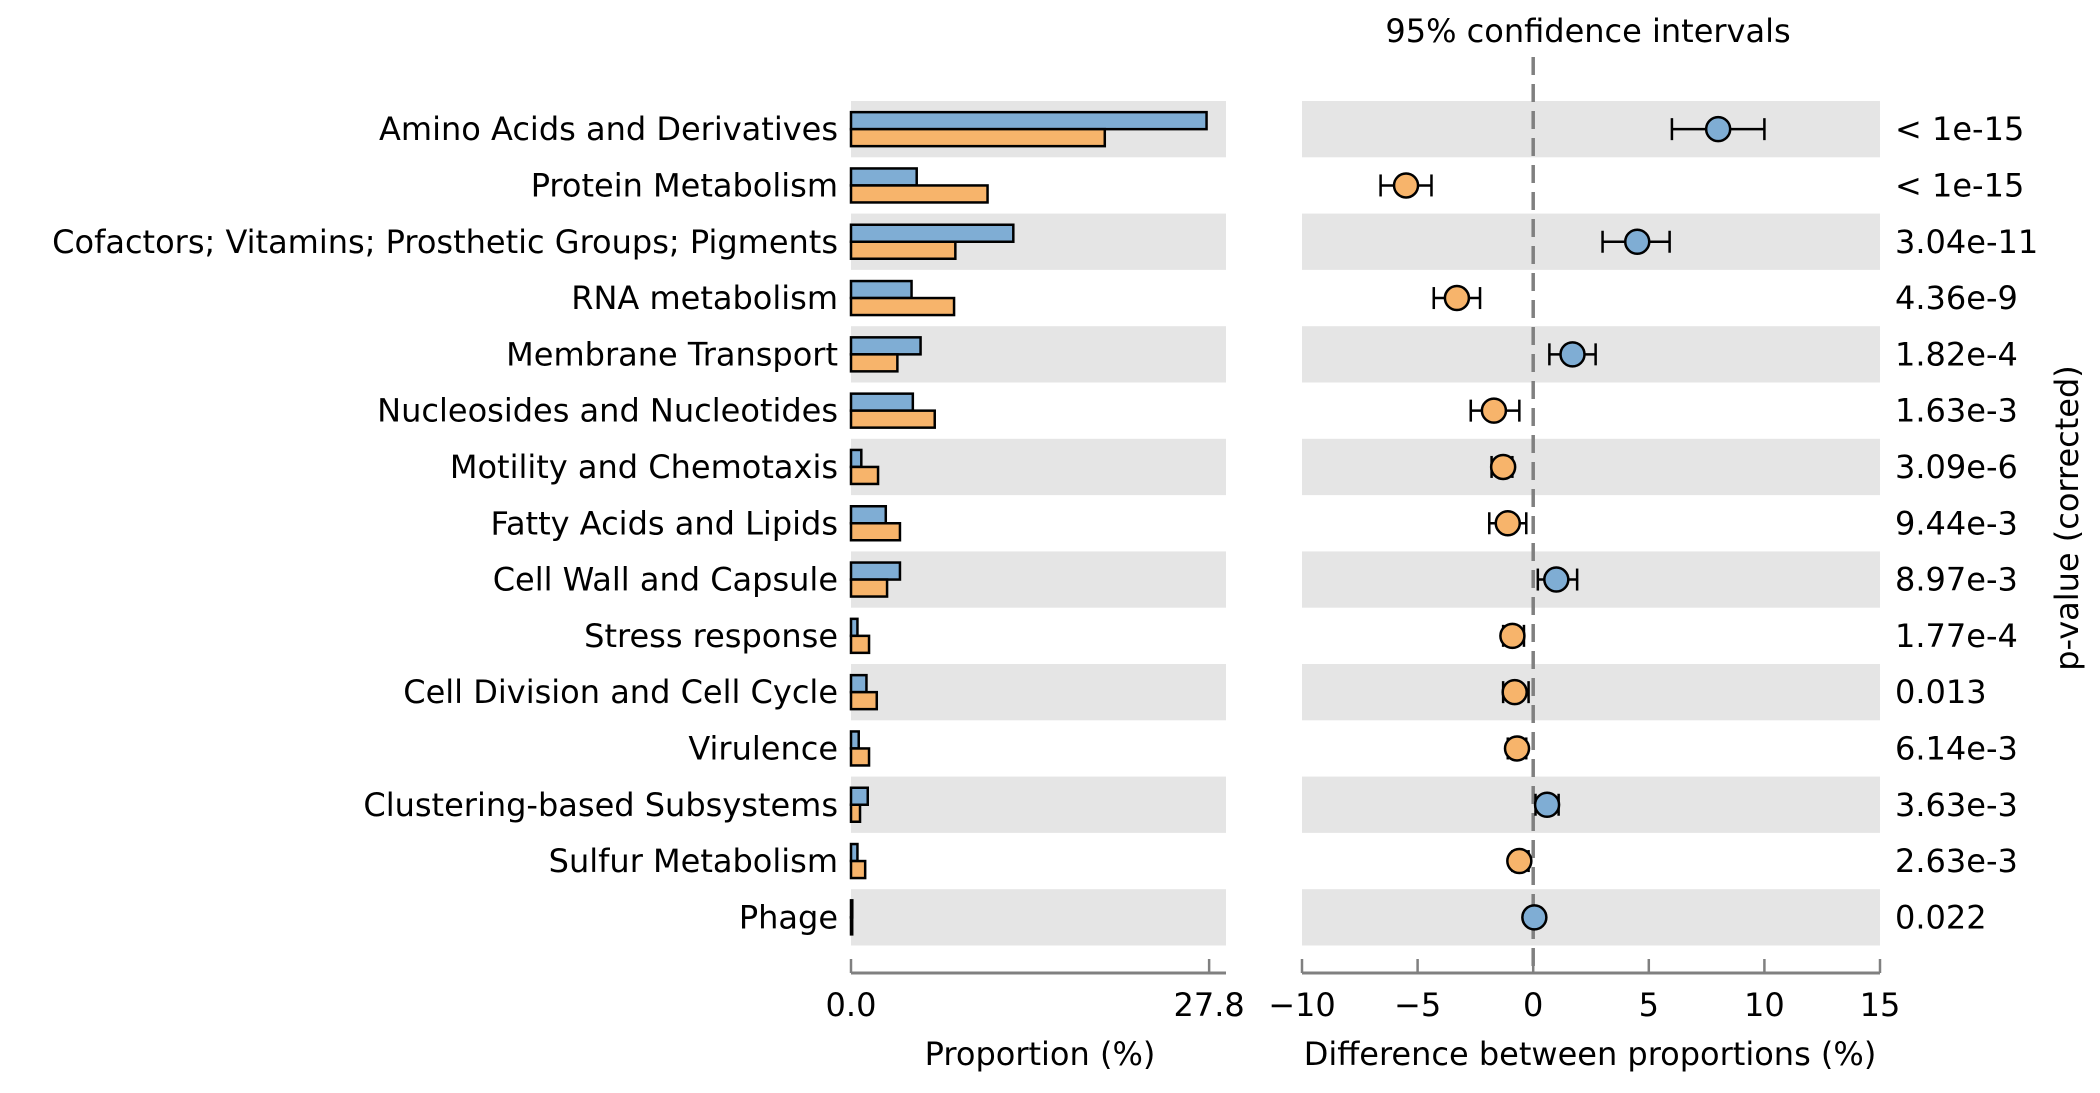 The image size is (2100, 1093). What do you see at coordinates (851, 1005) in the screenshot?
I see `proportion-tick-label: 0.0` at bounding box center [851, 1005].